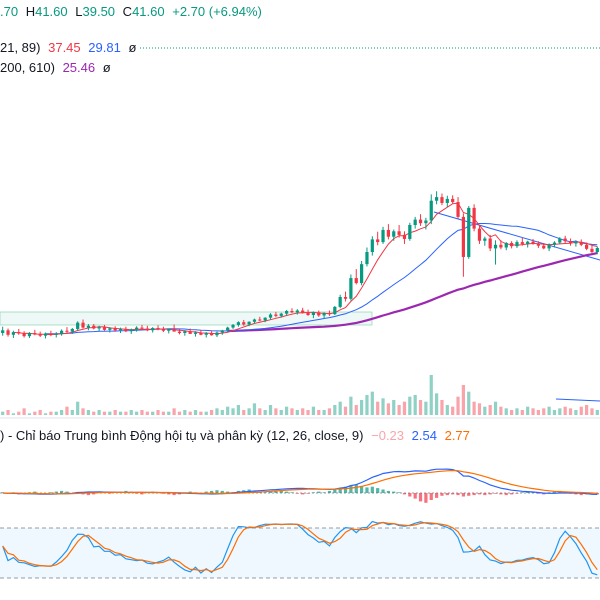 This screenshot has width=600, height=600. I want to click on macd-signal-value: 2.77, so click(457, 435).